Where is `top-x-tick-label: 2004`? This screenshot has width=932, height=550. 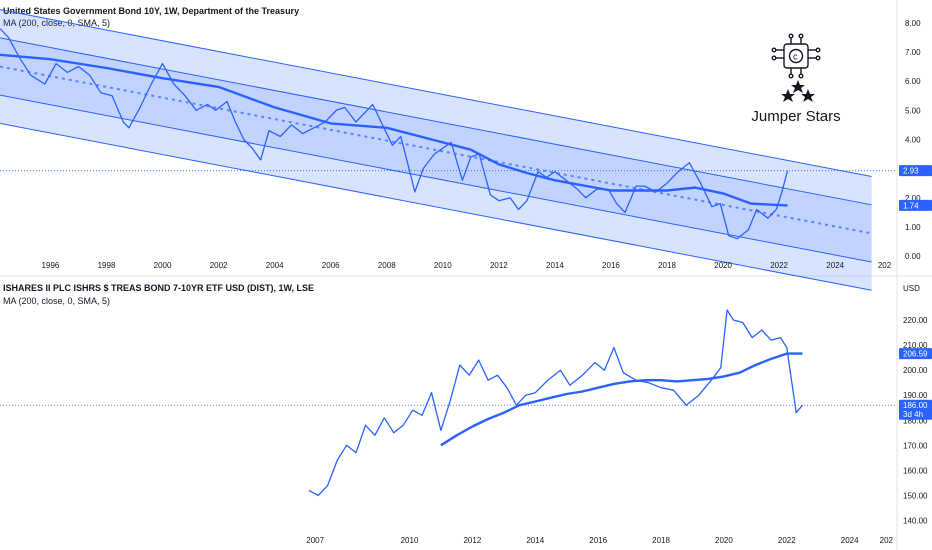
top-x-tick-label: 2004 is located at coordinates (275, 265).